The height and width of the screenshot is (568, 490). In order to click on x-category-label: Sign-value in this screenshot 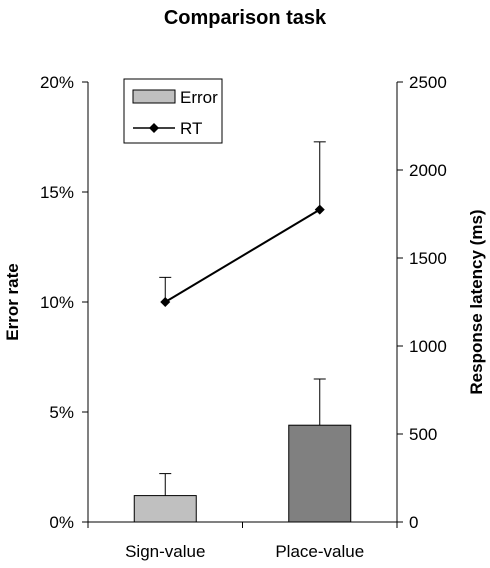, I will do `click(165, 551)`.